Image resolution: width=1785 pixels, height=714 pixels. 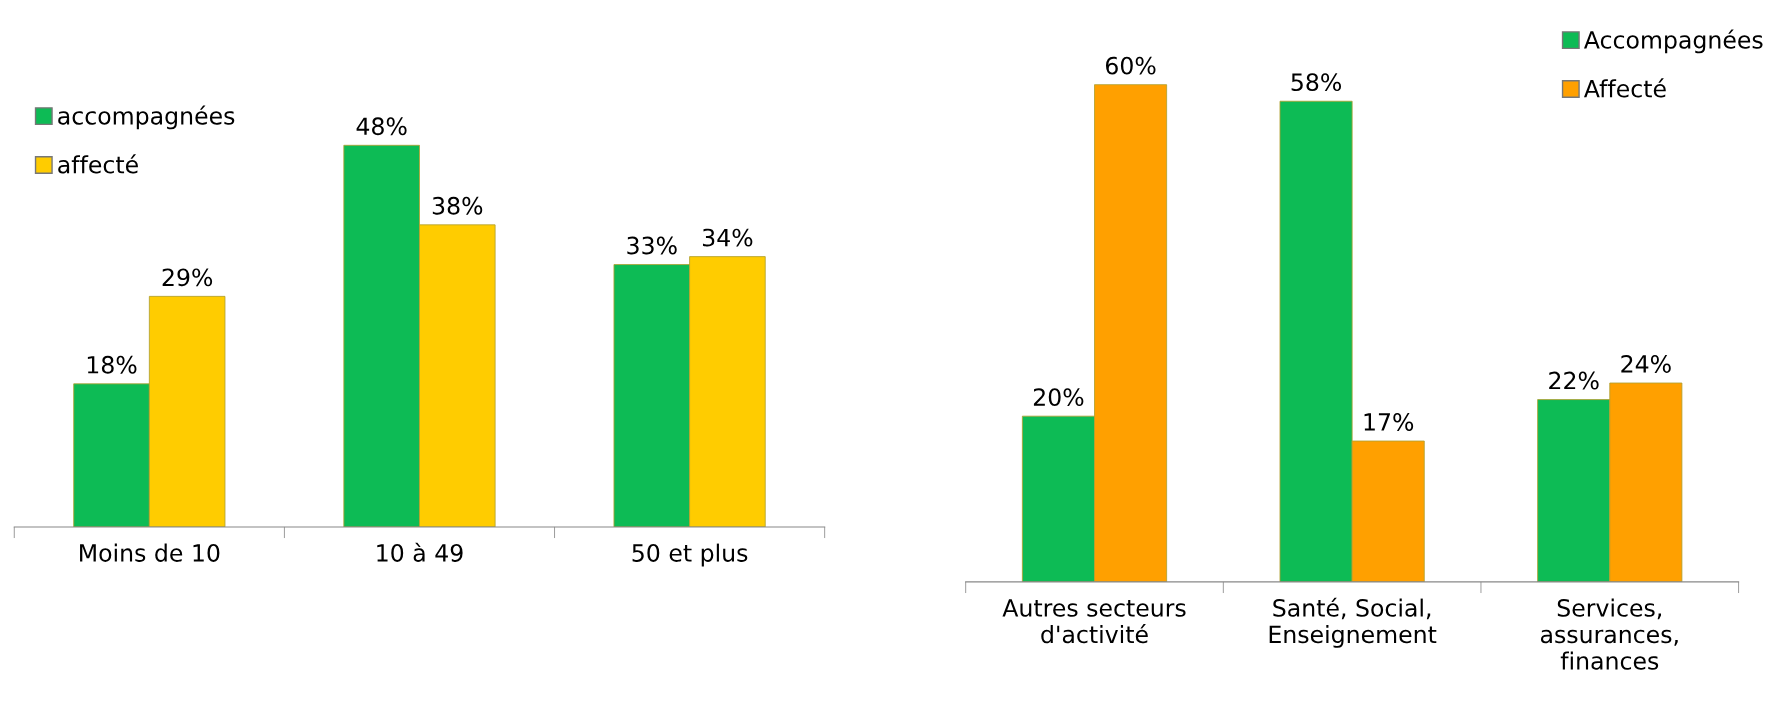 I want to click on x-tick-label: Autres secteurs d'activité, so click(x=1094, y=621).